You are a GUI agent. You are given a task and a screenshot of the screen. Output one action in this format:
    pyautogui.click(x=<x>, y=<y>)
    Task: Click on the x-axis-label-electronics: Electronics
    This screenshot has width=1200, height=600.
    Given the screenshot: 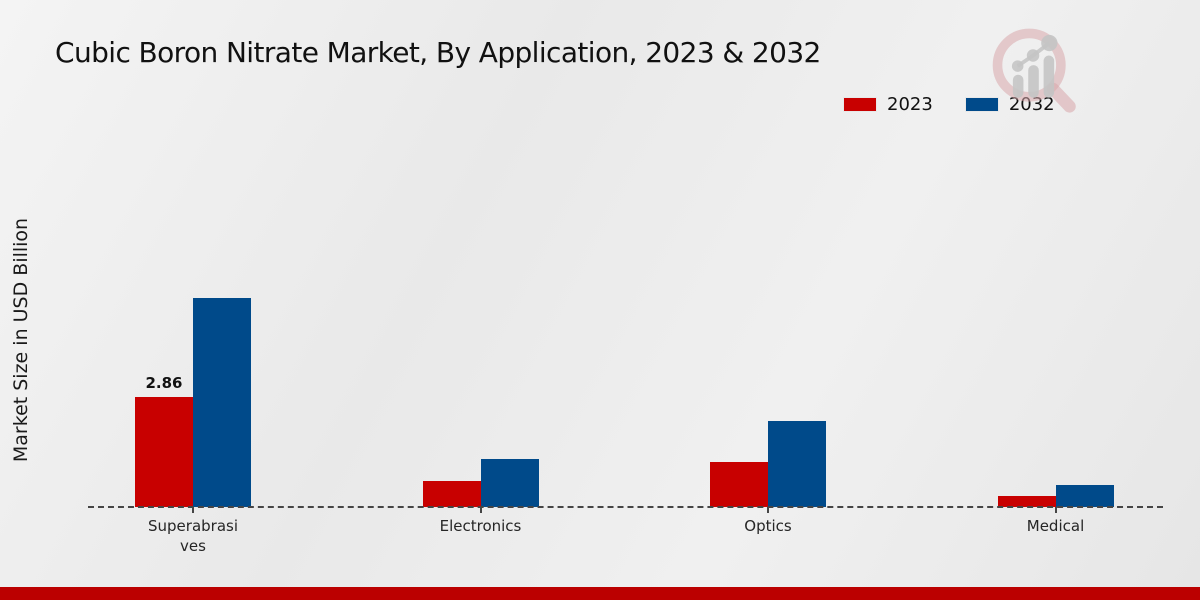 What is the action you would take?
    pyautogui.click(x=480, y=526)
    